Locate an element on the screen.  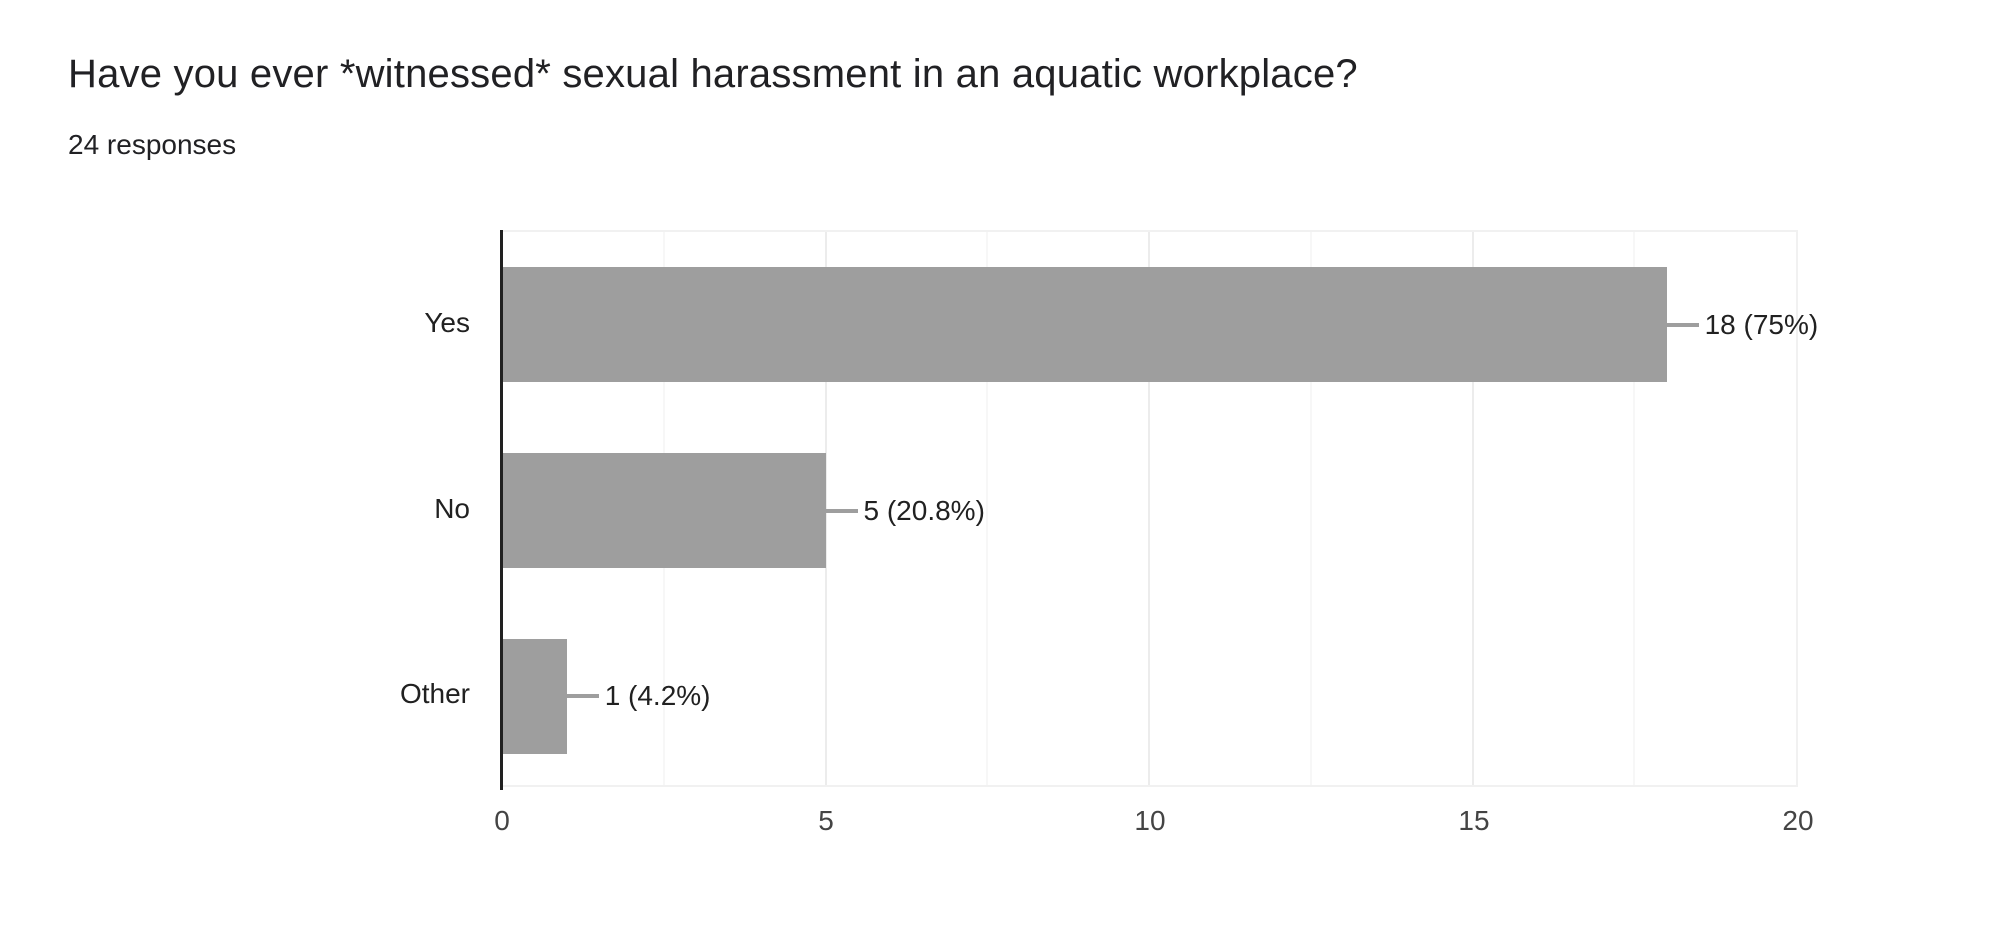
value-label-no: 5 (20.8%) is located at coordinates (924, 510).